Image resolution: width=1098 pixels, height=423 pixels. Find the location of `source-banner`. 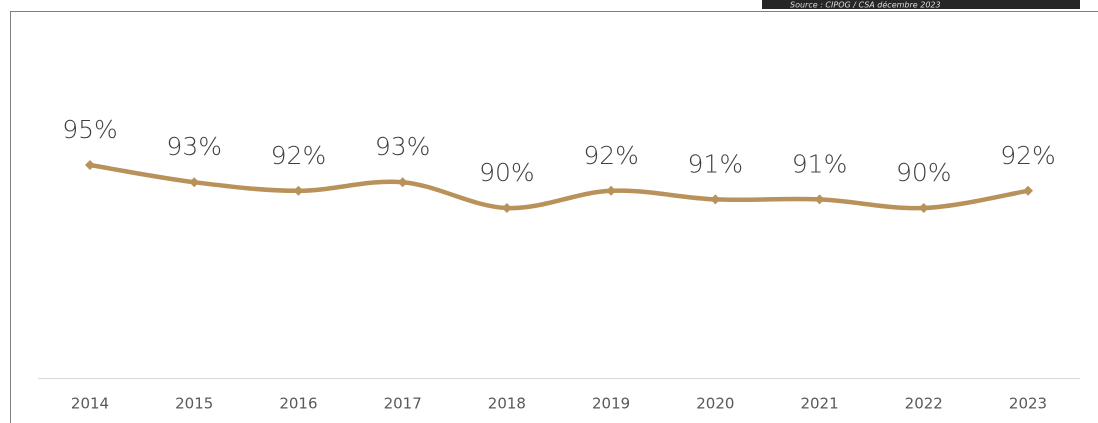

source-banner is located at coordinates (921, 4).